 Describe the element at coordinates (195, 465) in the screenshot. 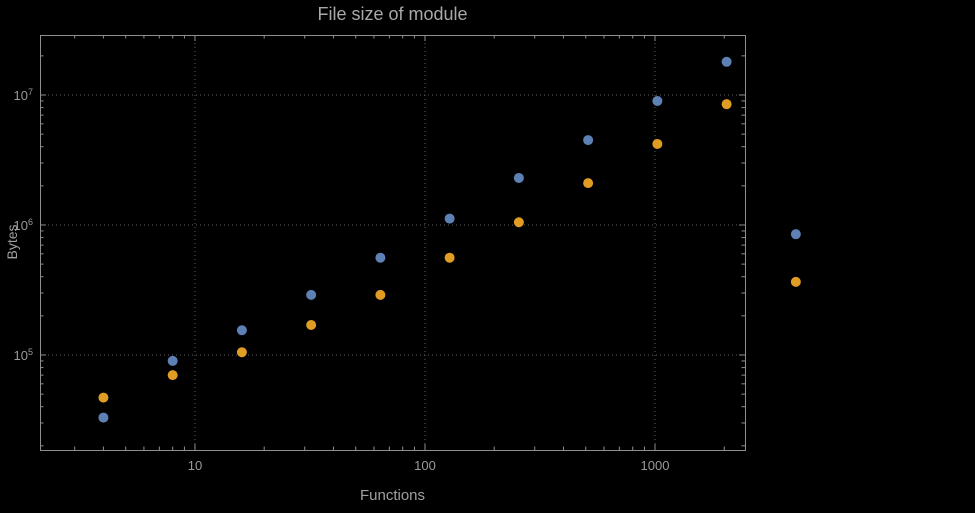

I see `x-tick-label: 10` at that location.